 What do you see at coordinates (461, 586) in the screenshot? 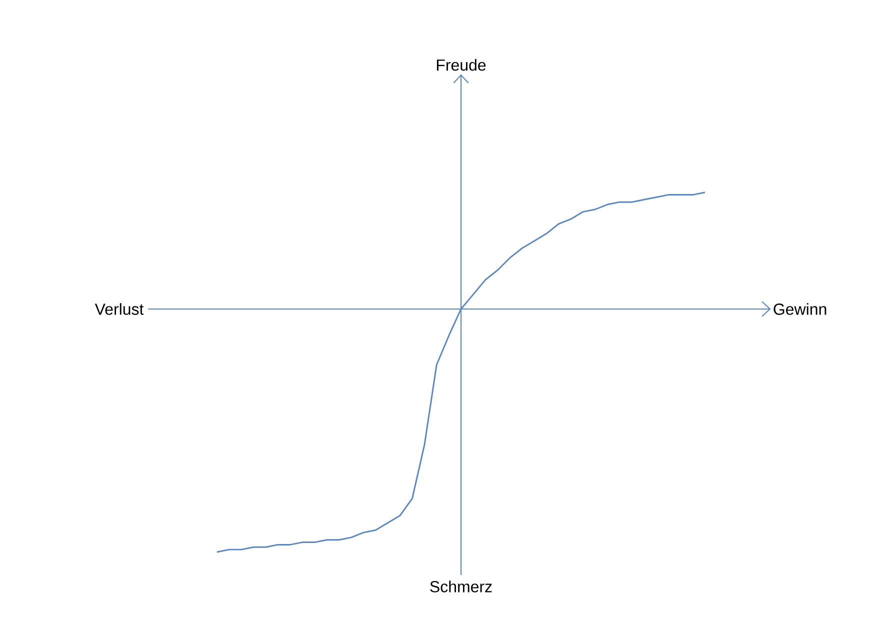
I see `text: Schmerz` at bounding box center [461, 586].